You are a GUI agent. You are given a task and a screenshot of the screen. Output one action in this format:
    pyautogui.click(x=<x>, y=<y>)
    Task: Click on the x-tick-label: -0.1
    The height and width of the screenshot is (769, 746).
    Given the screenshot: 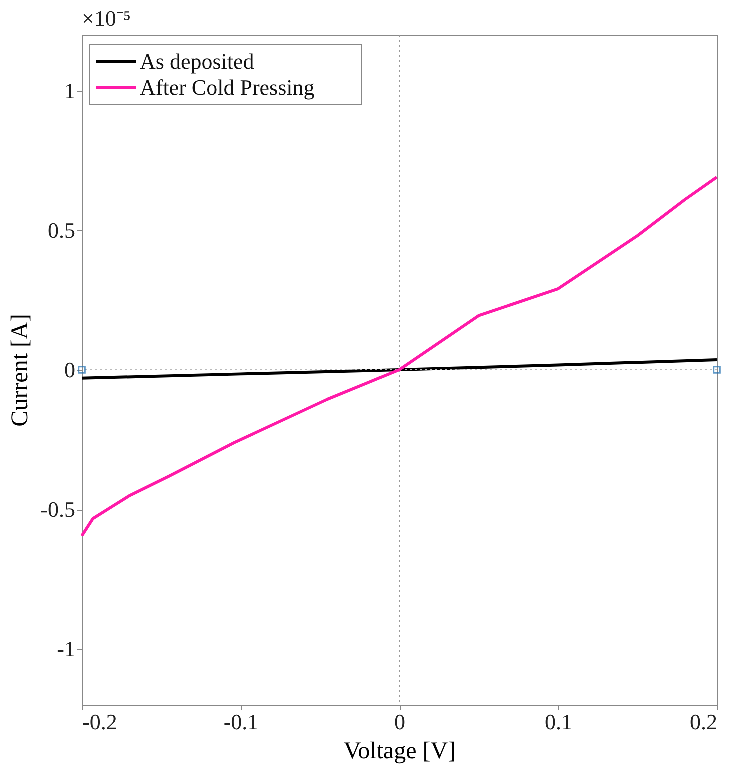 What is the action you would take?
    pyautogui.click(x=241, y=722)
    